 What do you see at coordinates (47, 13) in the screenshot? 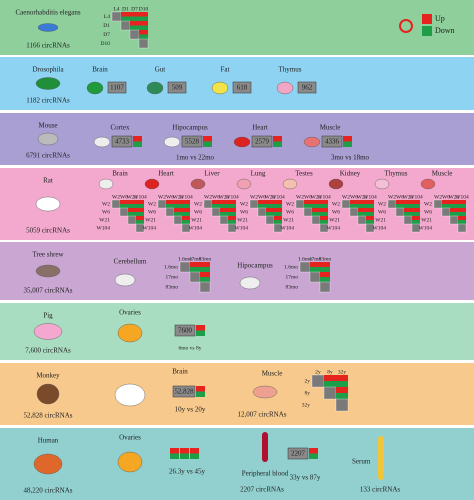
I see `species-name: Caenorhabditis elegans` at bounding box center [47, 13].